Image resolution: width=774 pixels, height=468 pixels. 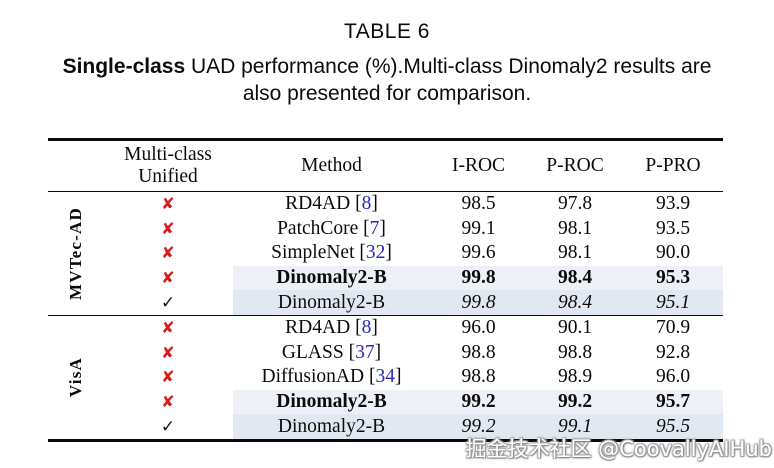 I want to click on metric-value: 95.5, so click(x=673, y=426).